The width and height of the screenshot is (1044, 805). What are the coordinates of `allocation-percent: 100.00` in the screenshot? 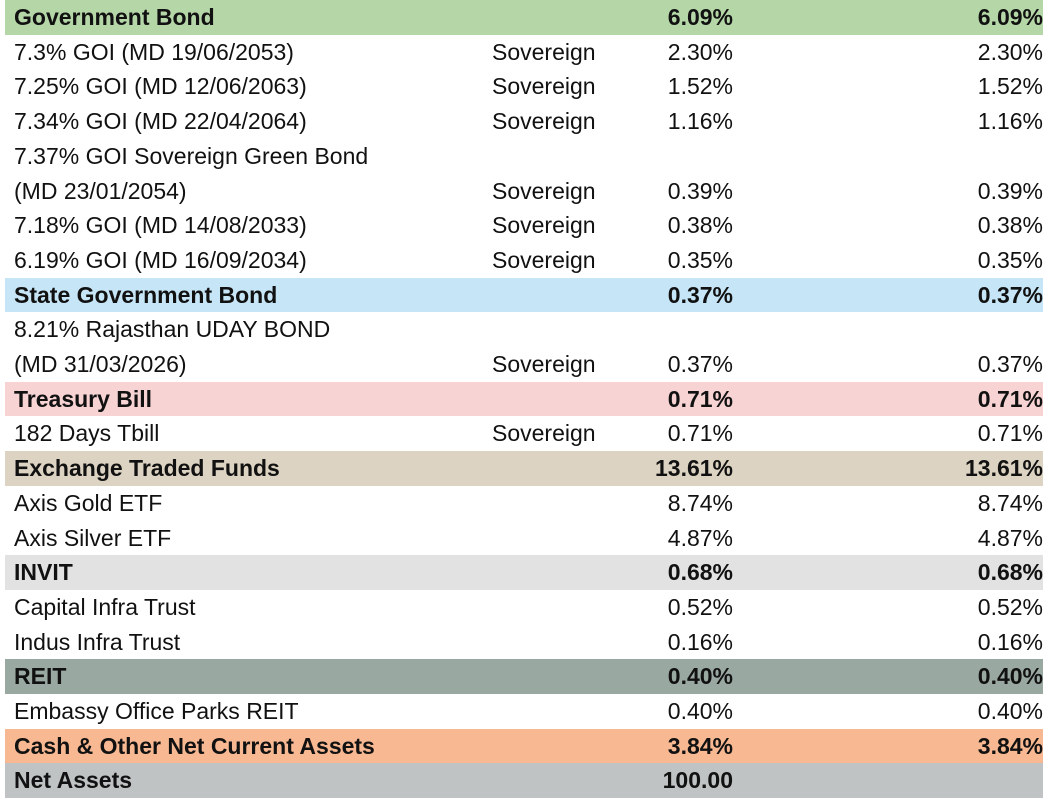 It's located at (697, 780).